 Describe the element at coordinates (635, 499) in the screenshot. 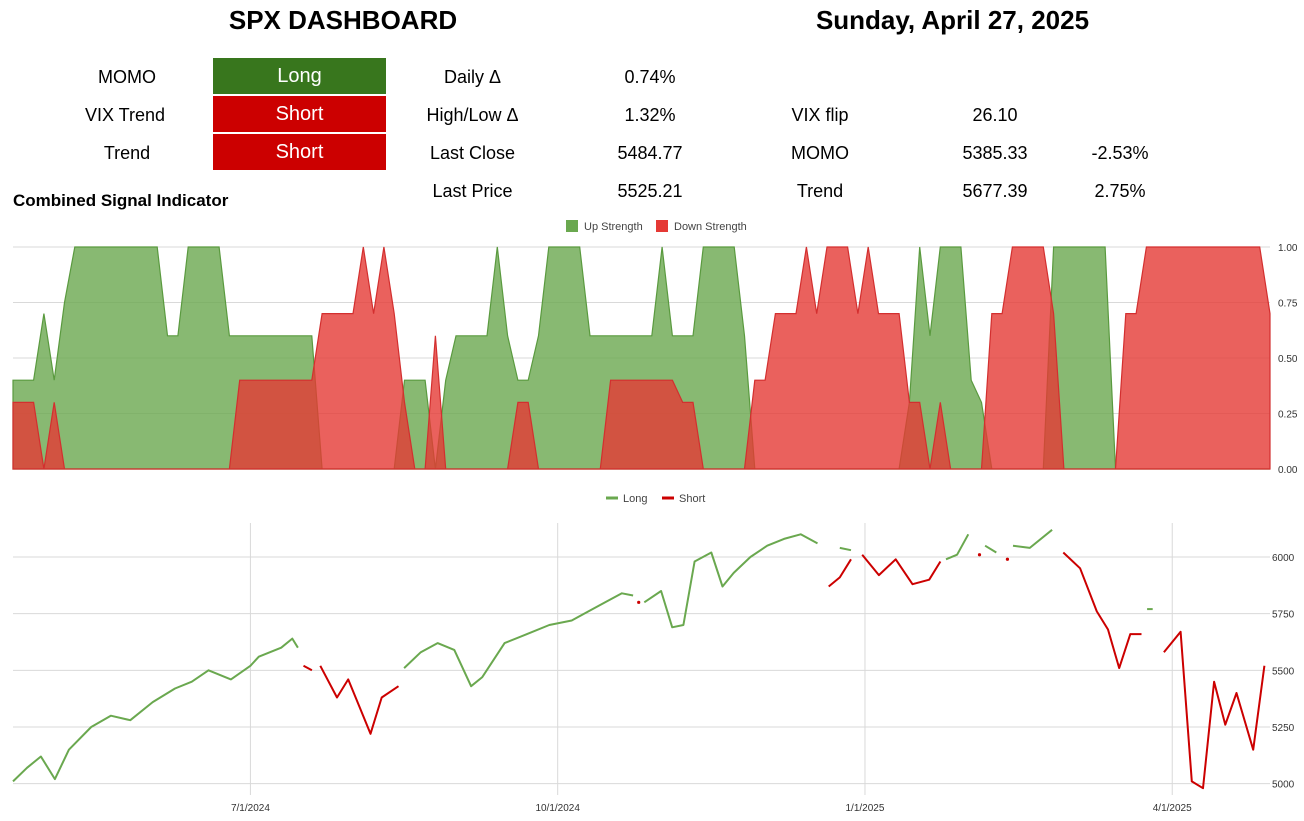

I see `legend-label-0: Long` at that location.